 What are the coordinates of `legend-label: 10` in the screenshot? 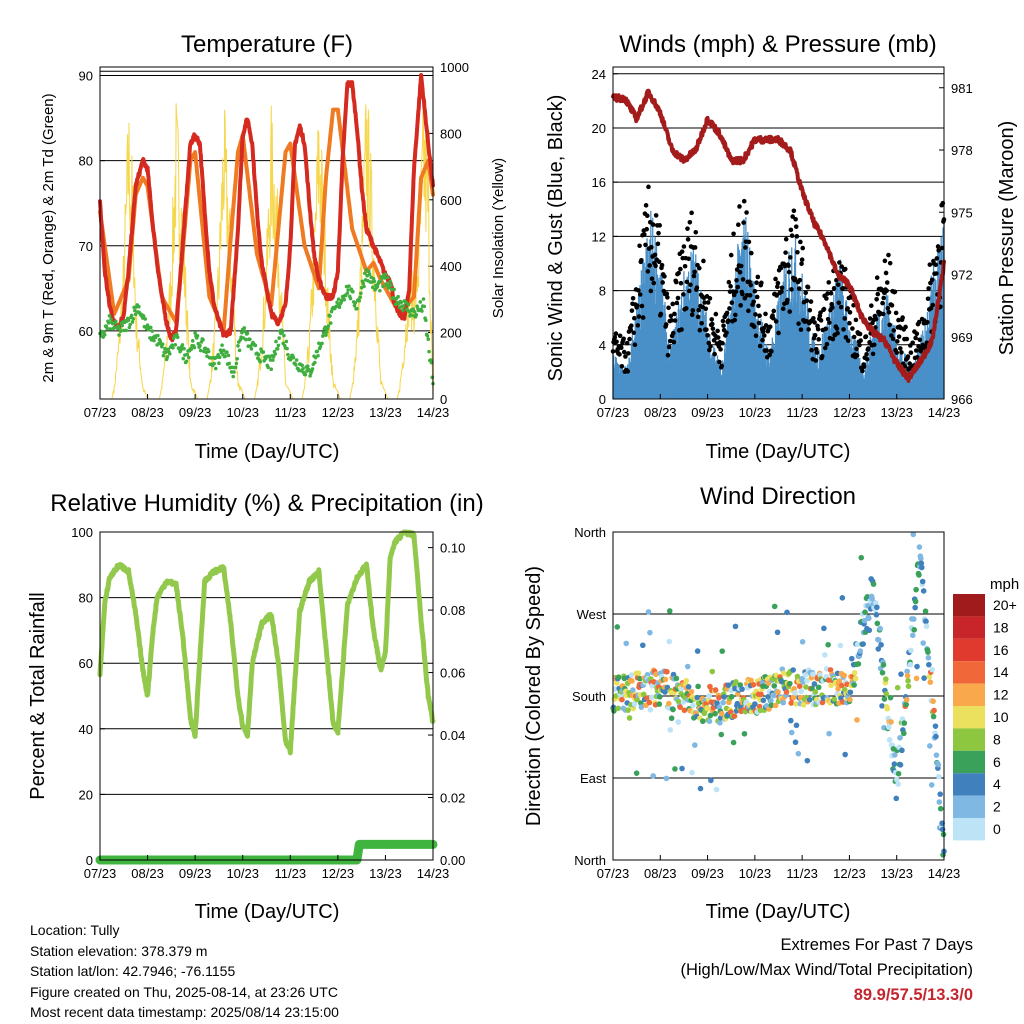 It's located at (1001, 717).